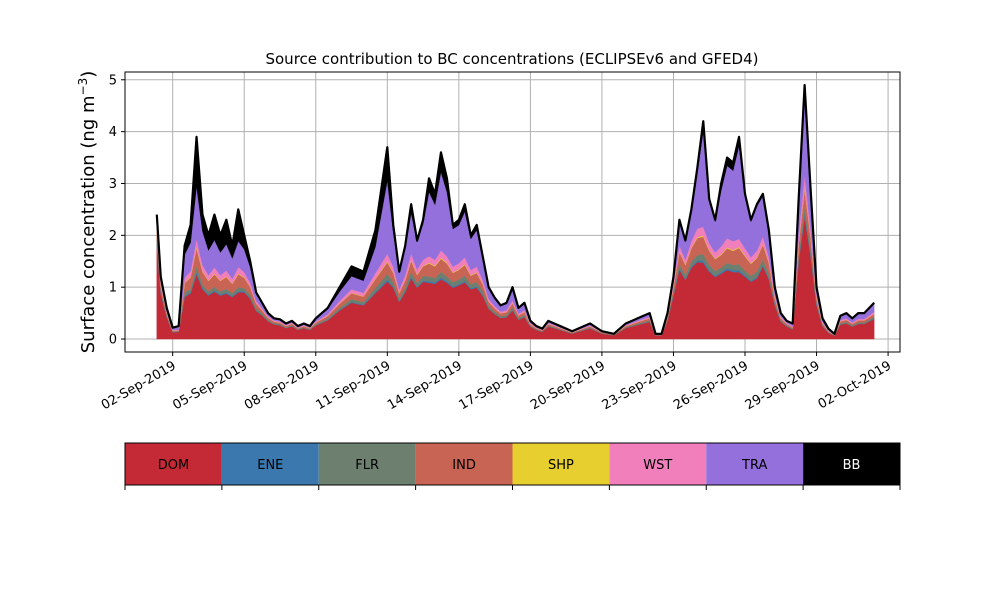 Image resolution: width=1000 pixels, height=600 pixels. I want to click on legend-label-ind: IND, so click(464, 465).